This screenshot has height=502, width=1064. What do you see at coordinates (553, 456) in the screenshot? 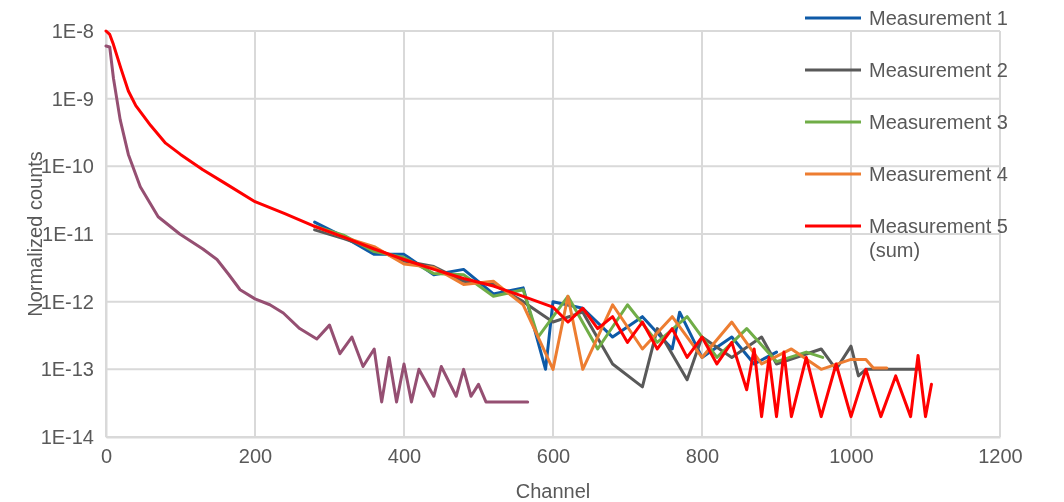
I see `x-tick-label: 600` at bounding box center [553, 456].